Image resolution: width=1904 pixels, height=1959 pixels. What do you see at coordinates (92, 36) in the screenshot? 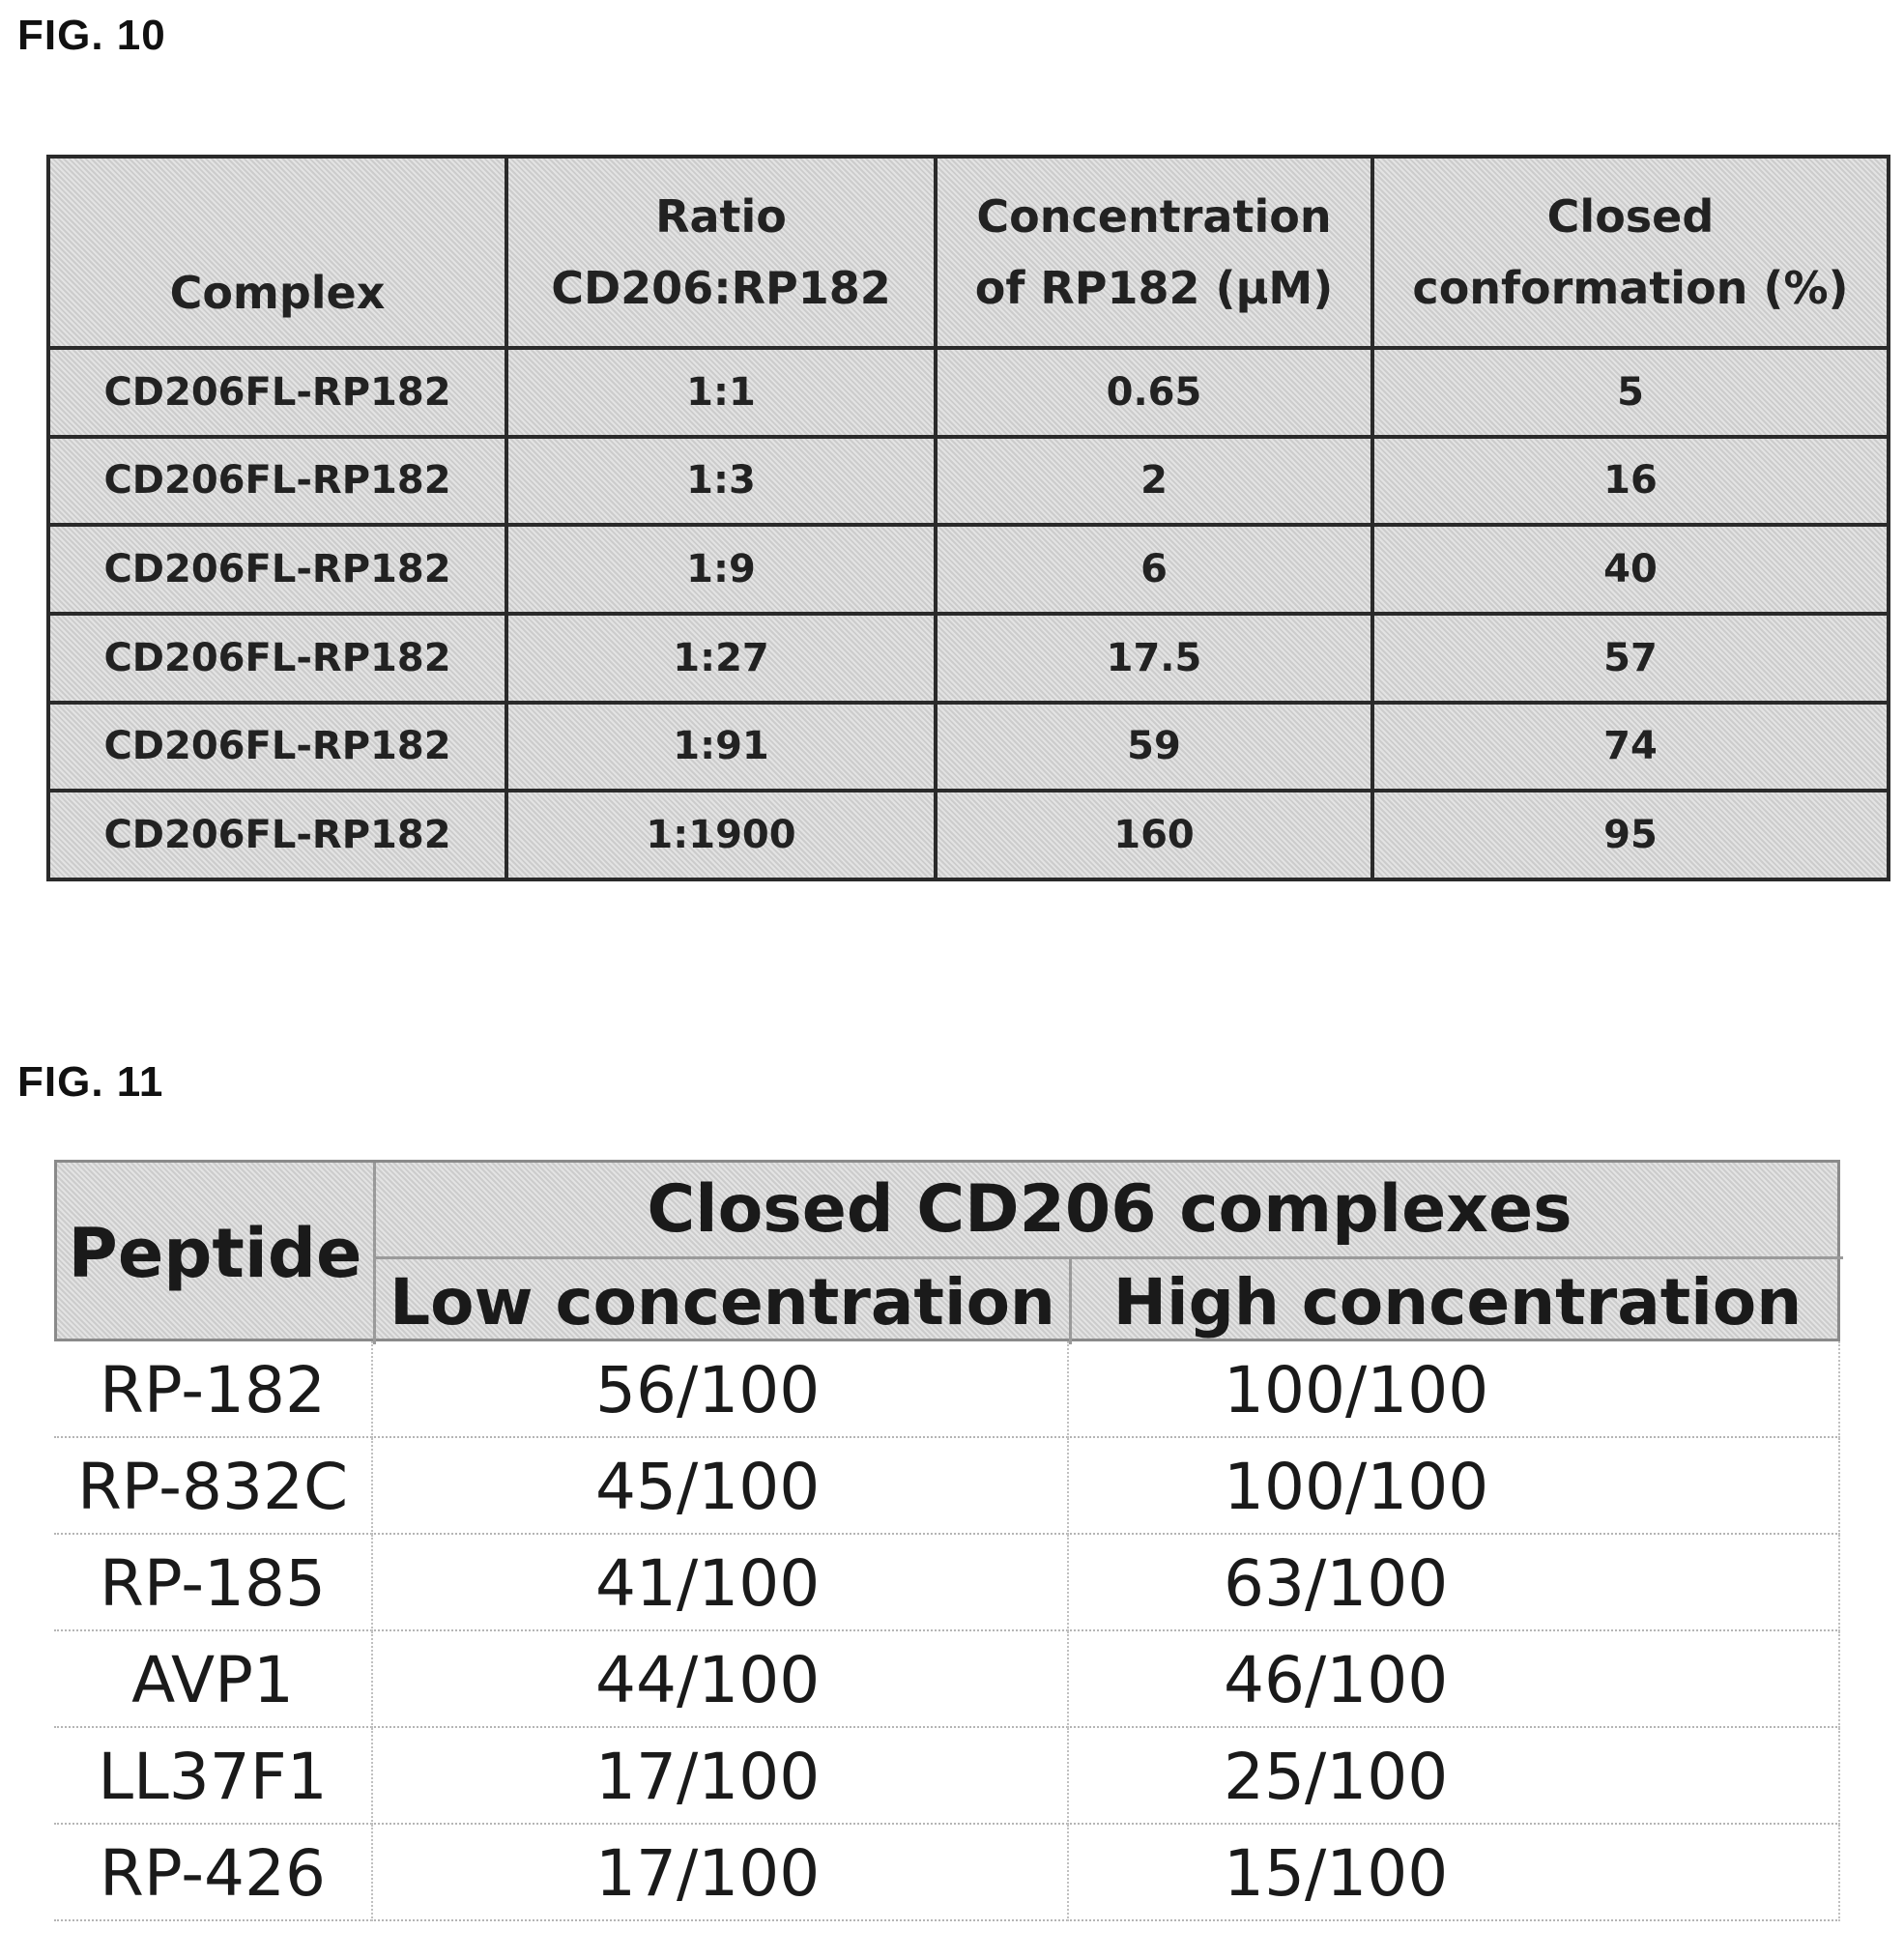
I see `fig10-label: FIG. 10` at bounding box center [92, 36].